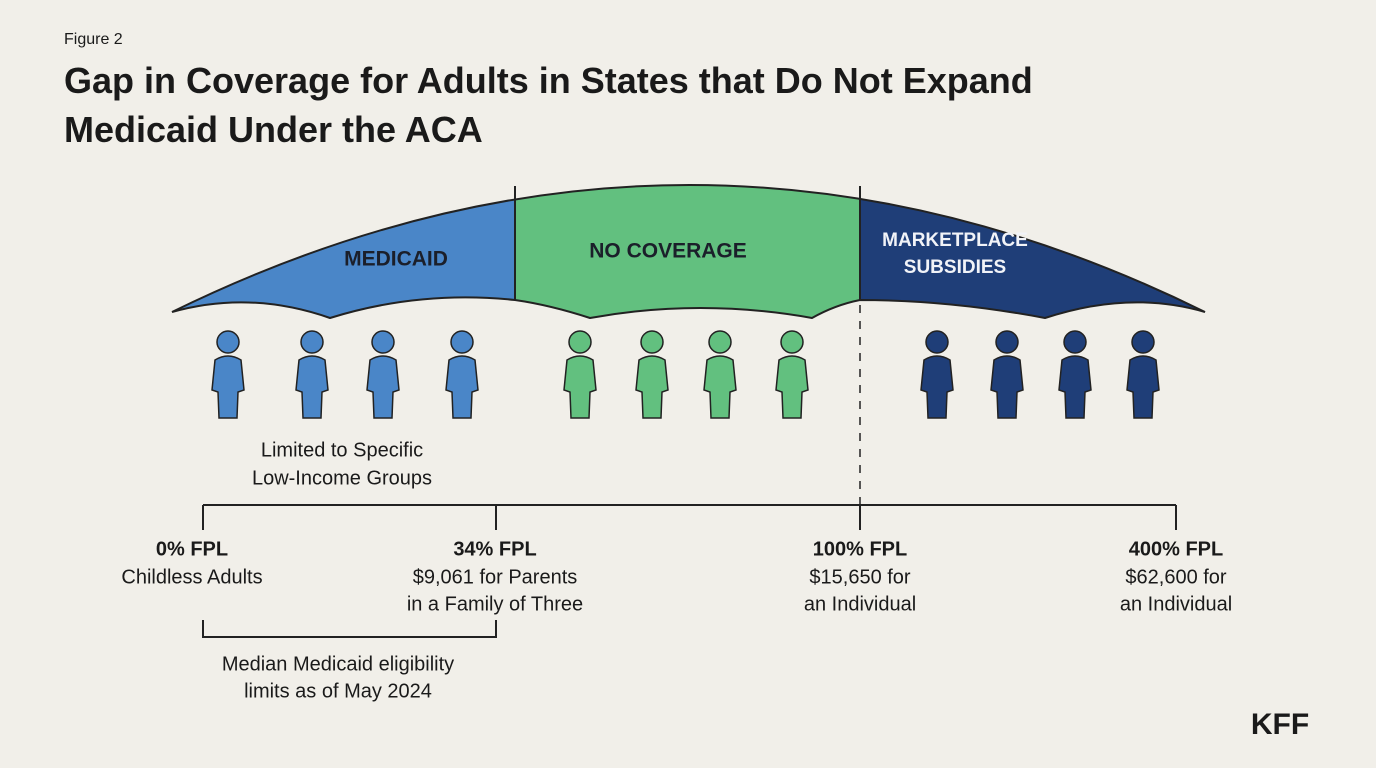  What do you see at coordinates (1280, 724) in the screenshot?
I see `logo: KFF` at bounding box center [1280, 724].